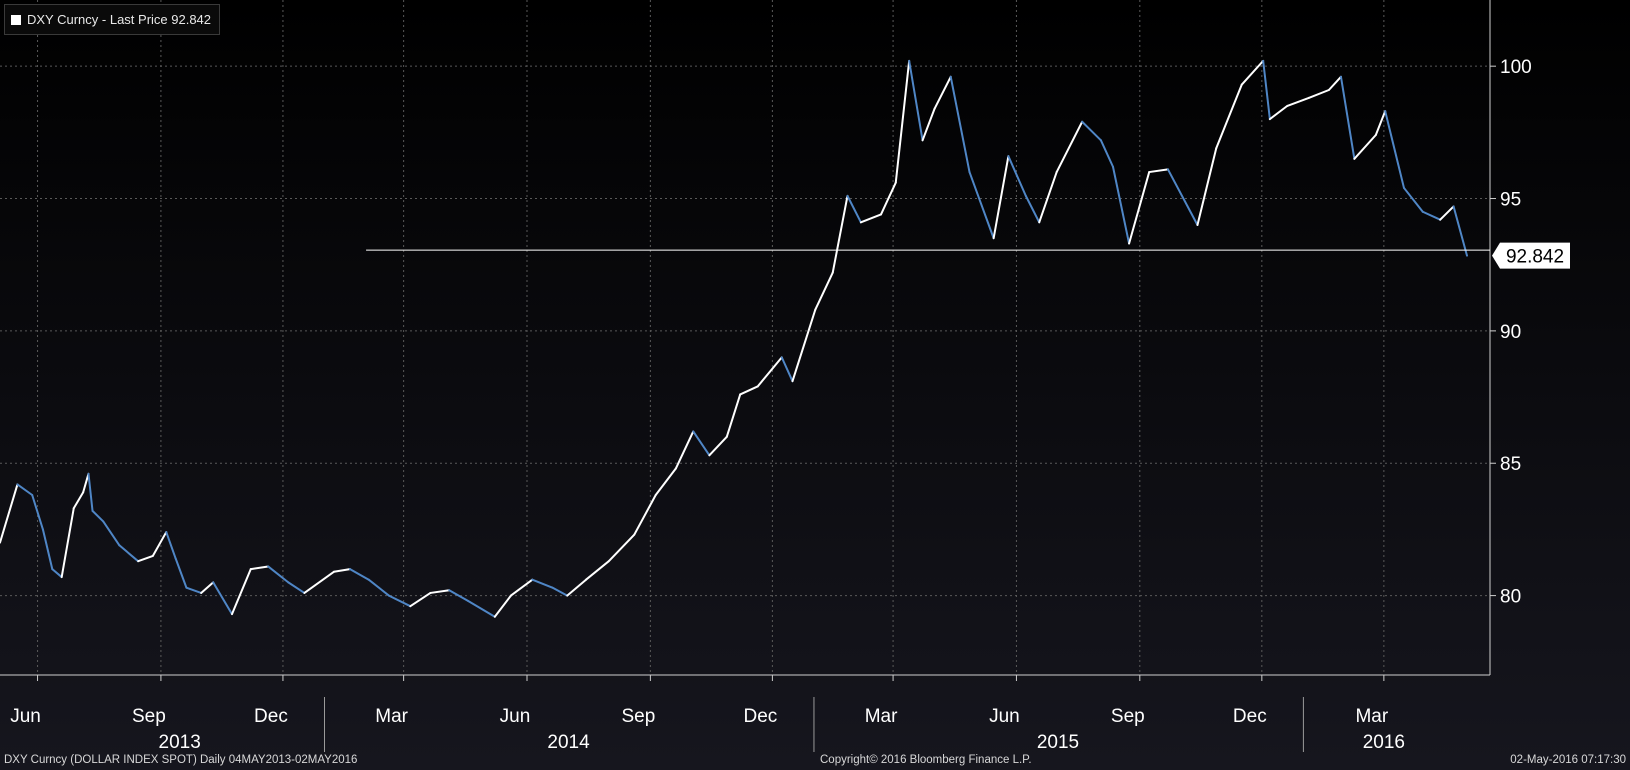  Describe the element at coordinates (568, 742) in the screenshot. I see `x-year-label: 2014` at that location.